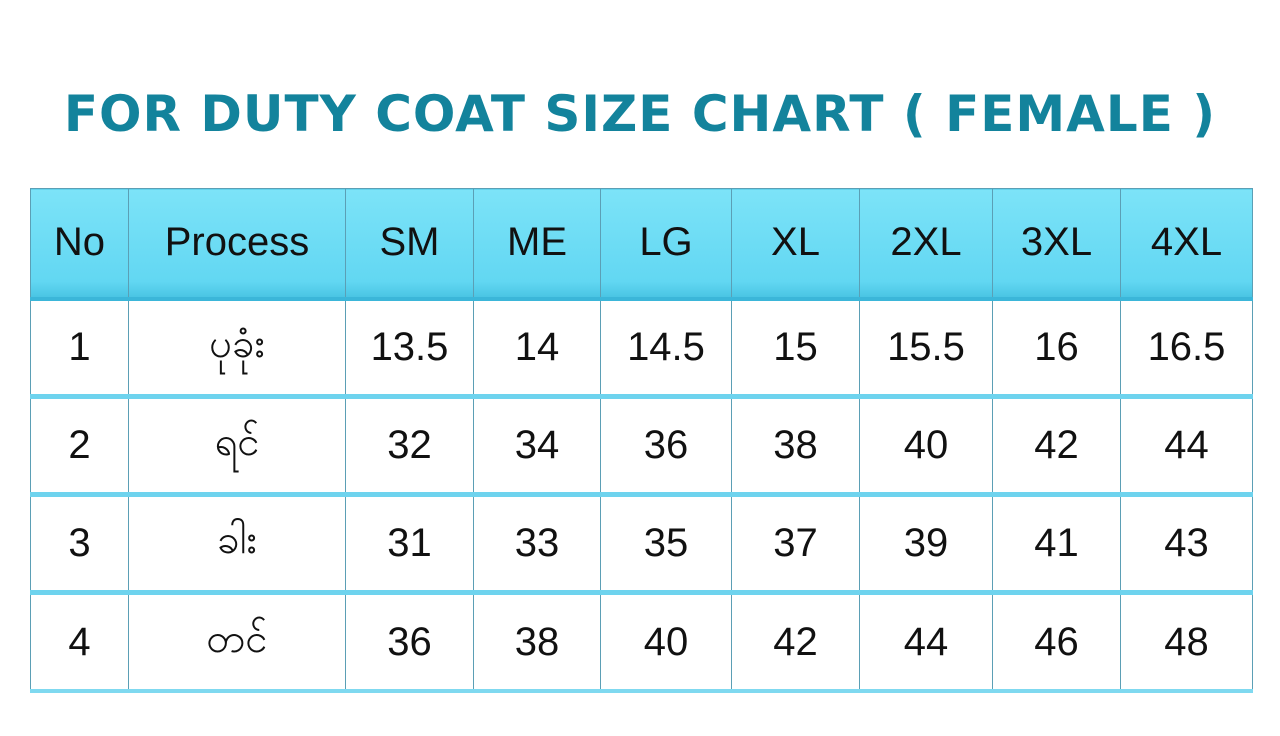 This screenshot has height=736, width=1280. Describe the element at coordinates (237, 447) in the screenshot. I see `cell-process: ရင်` at that location.